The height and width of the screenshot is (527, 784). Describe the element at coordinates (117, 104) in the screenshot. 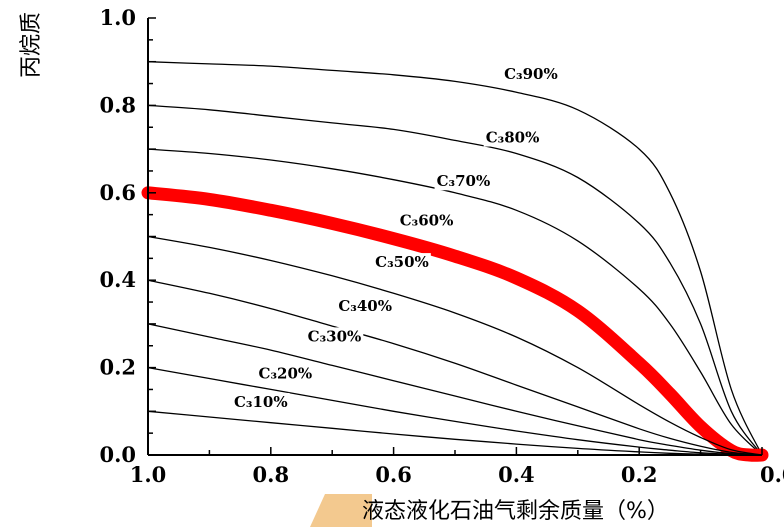

I see `y-tick-label: 0.8` at that location.